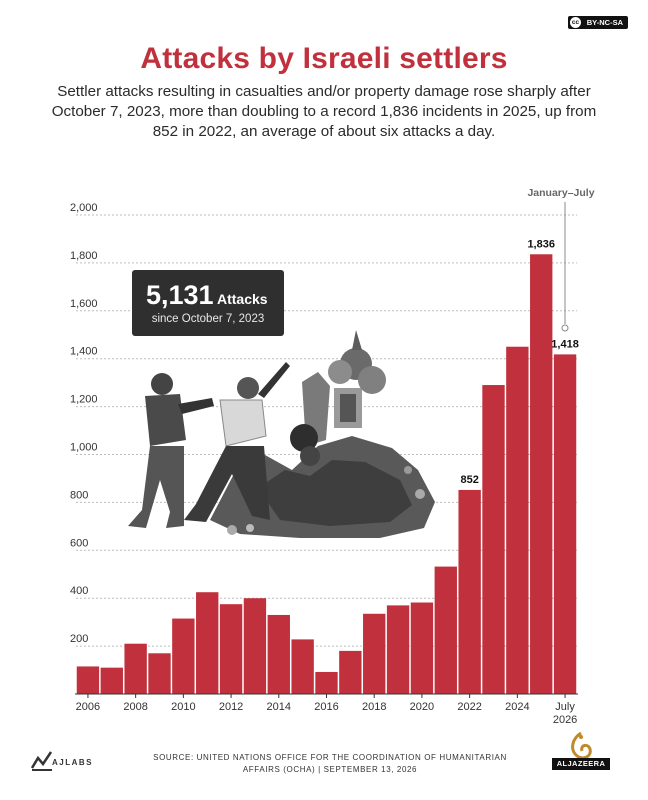 This screenshot has width=648, height=800. I want to click on y-tick-label: 200, so click(79, 639).